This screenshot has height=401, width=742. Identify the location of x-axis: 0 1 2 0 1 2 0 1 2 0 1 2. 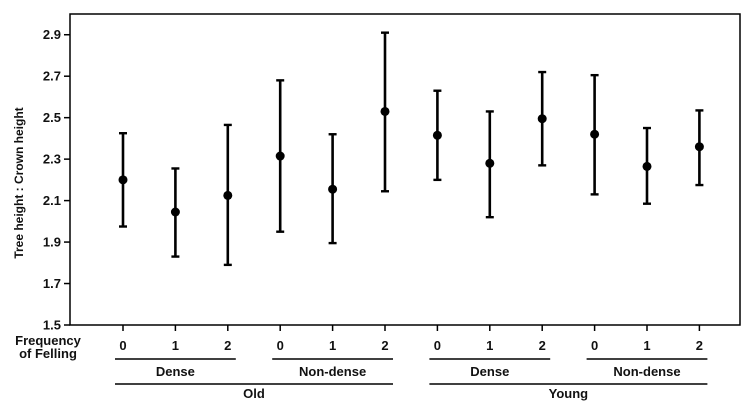
(411, 339).